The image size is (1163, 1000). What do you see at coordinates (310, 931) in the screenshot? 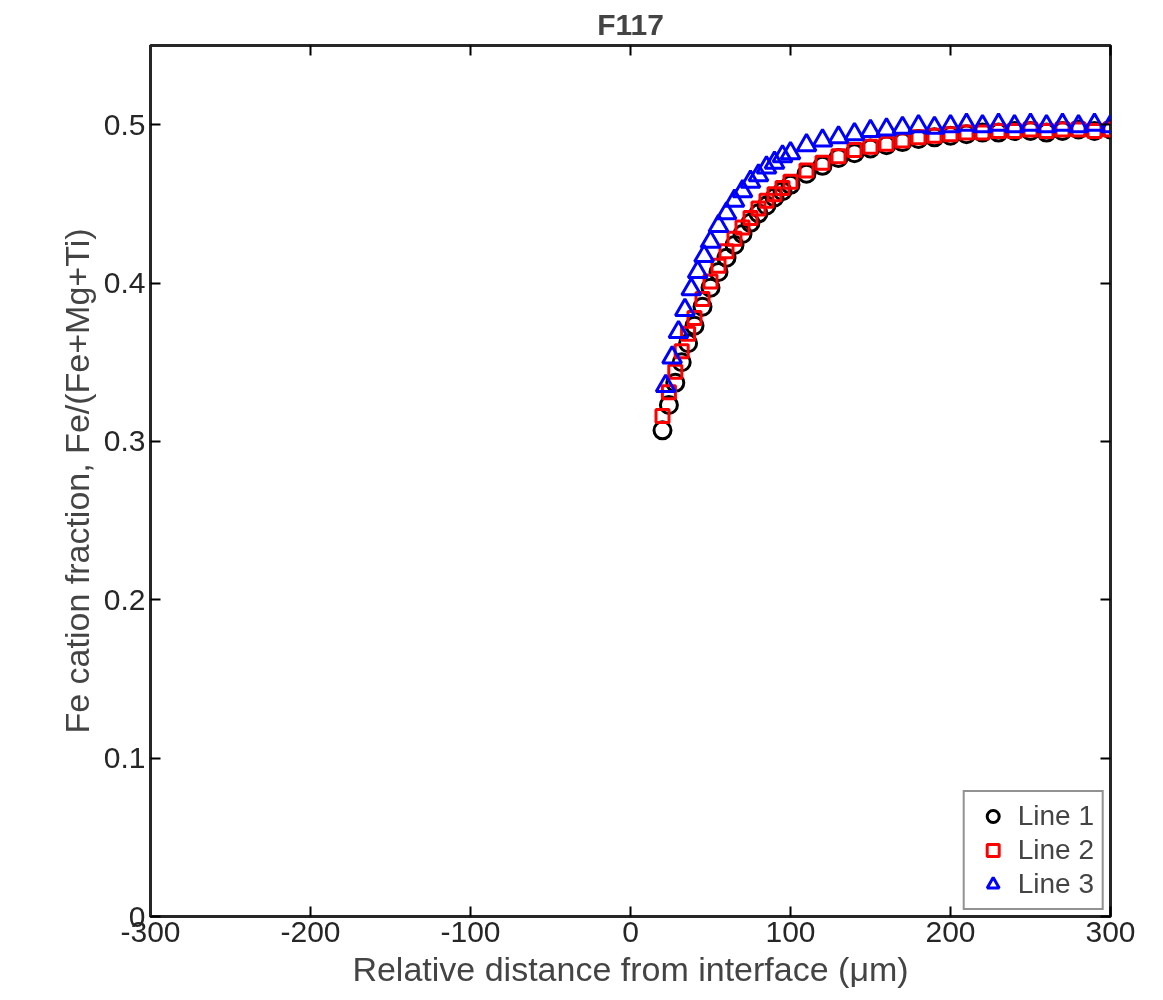
I see `x-tick-label: -200` at bounding box center [310, 931].